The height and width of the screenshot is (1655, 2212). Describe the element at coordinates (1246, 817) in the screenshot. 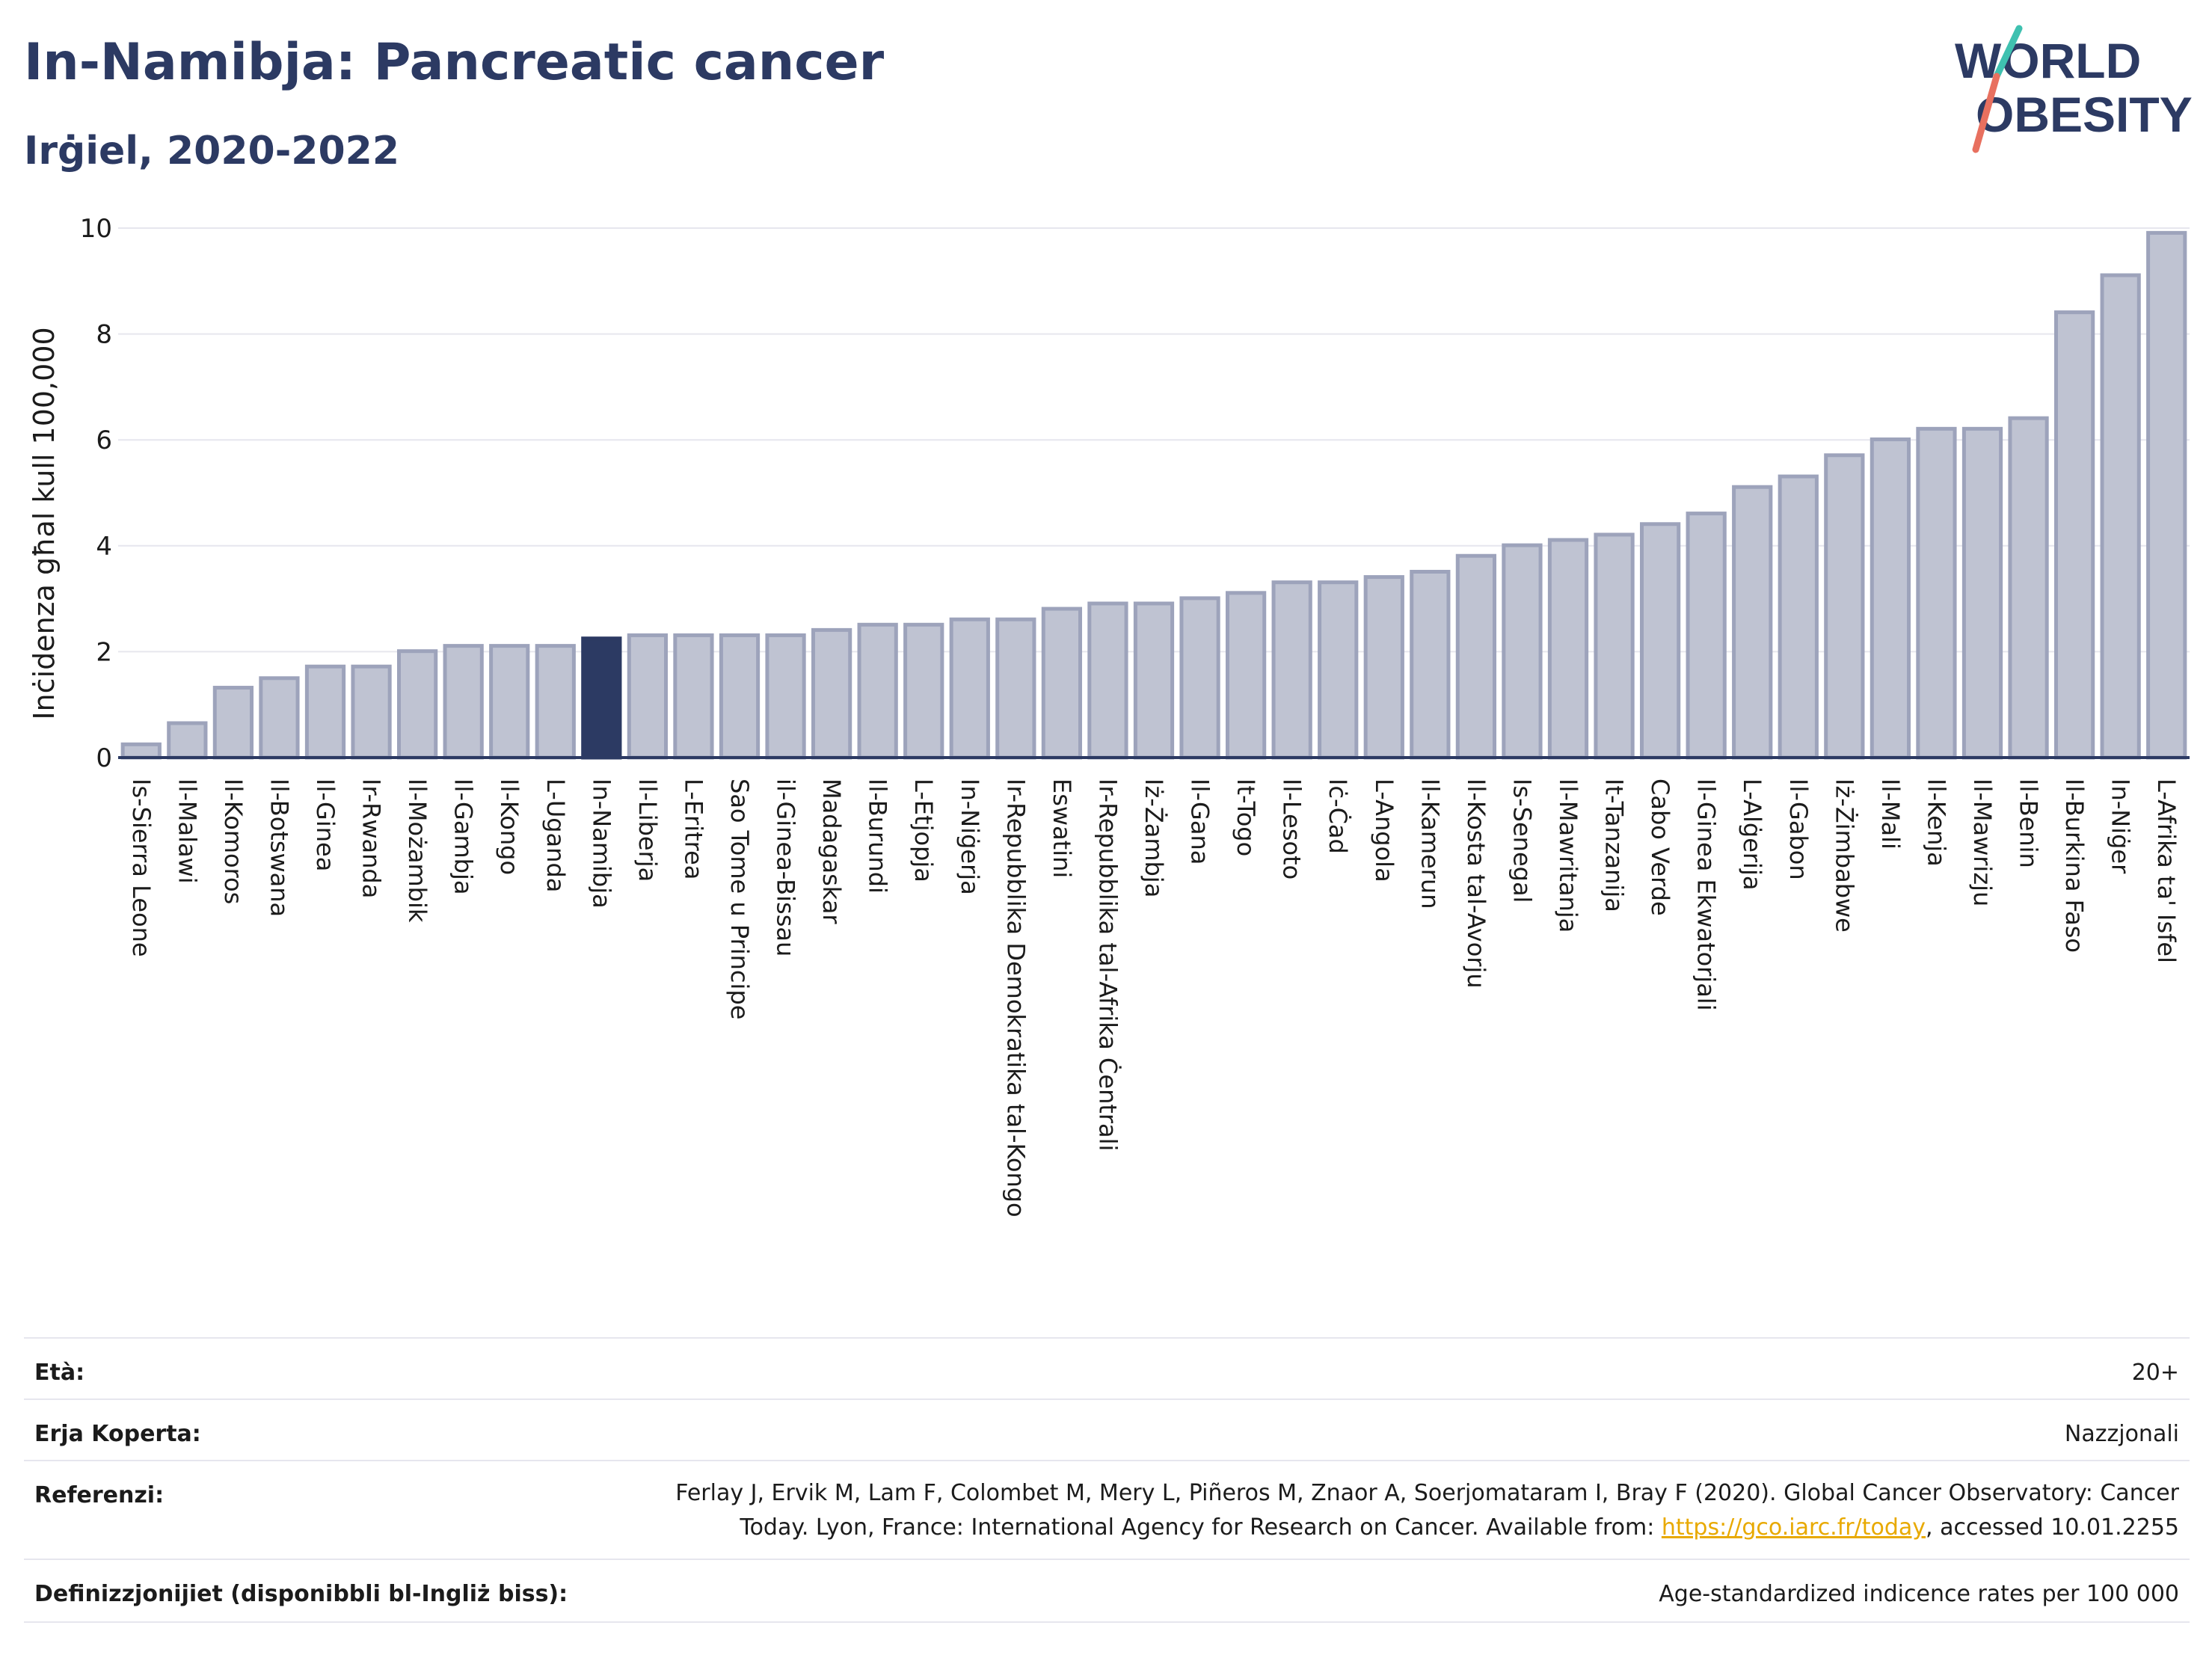

I see `x-tick-label: It-Togo` at that location.